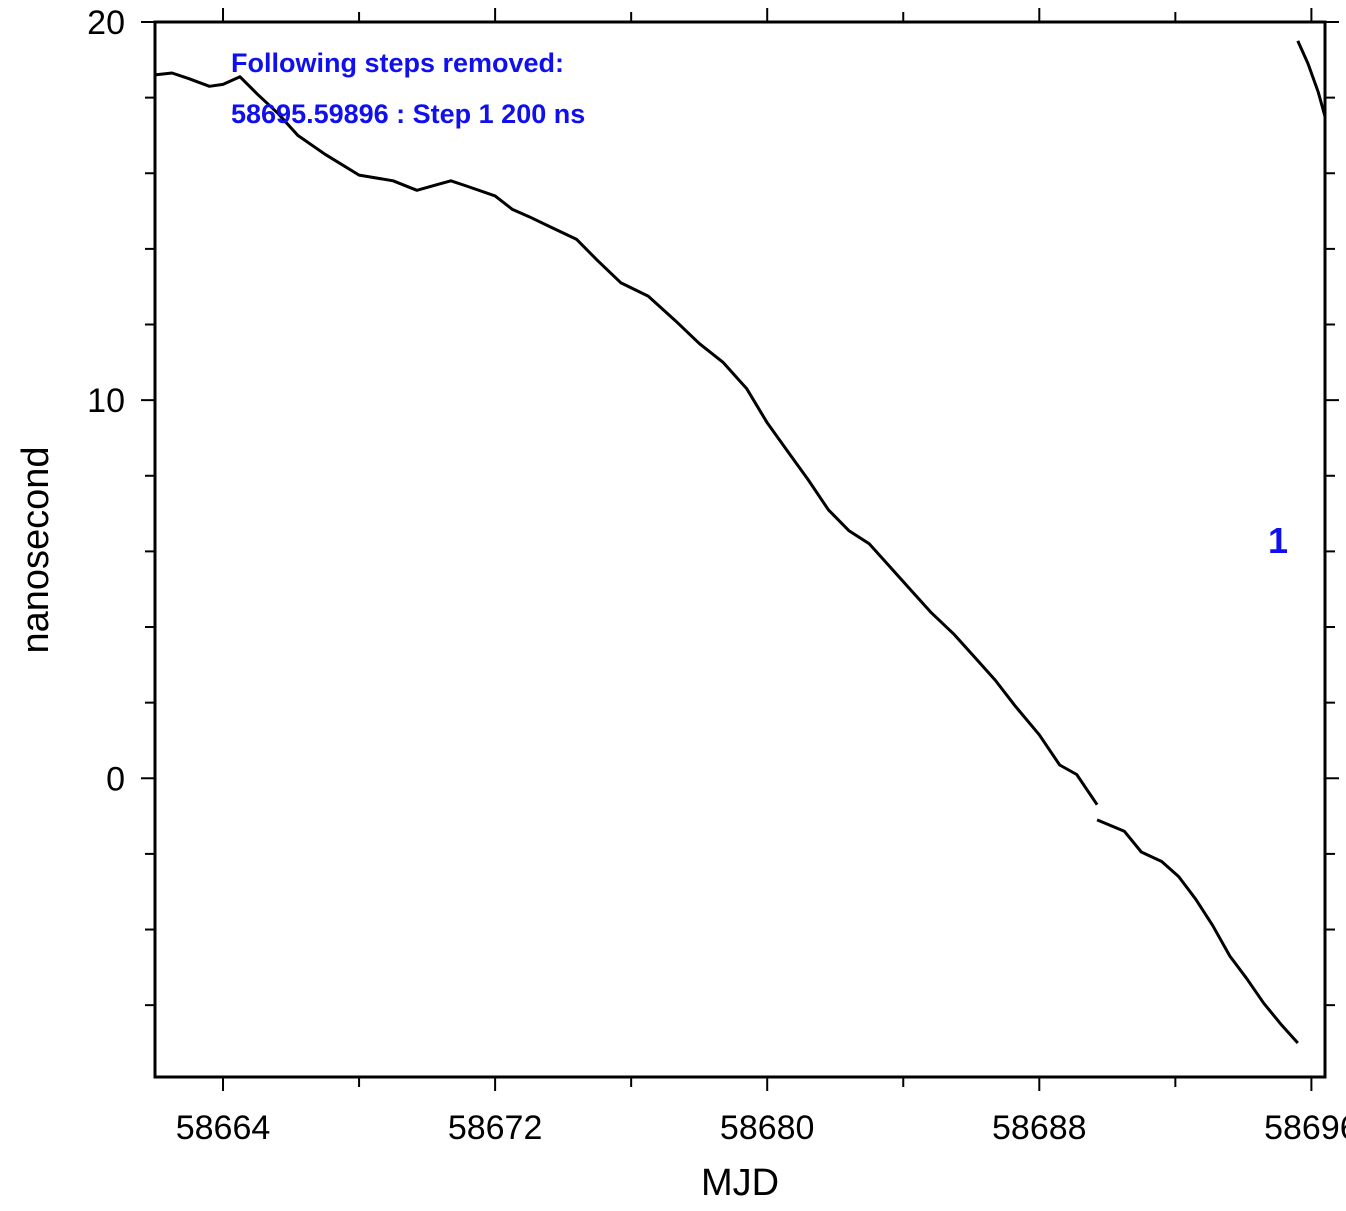 The height and width of the screenshot is (1211, 1346). What do you see at coordinates (223, 1128) in the screenshot?
I see `x-tick-label: 58664` at bounding box center [223, 1128].